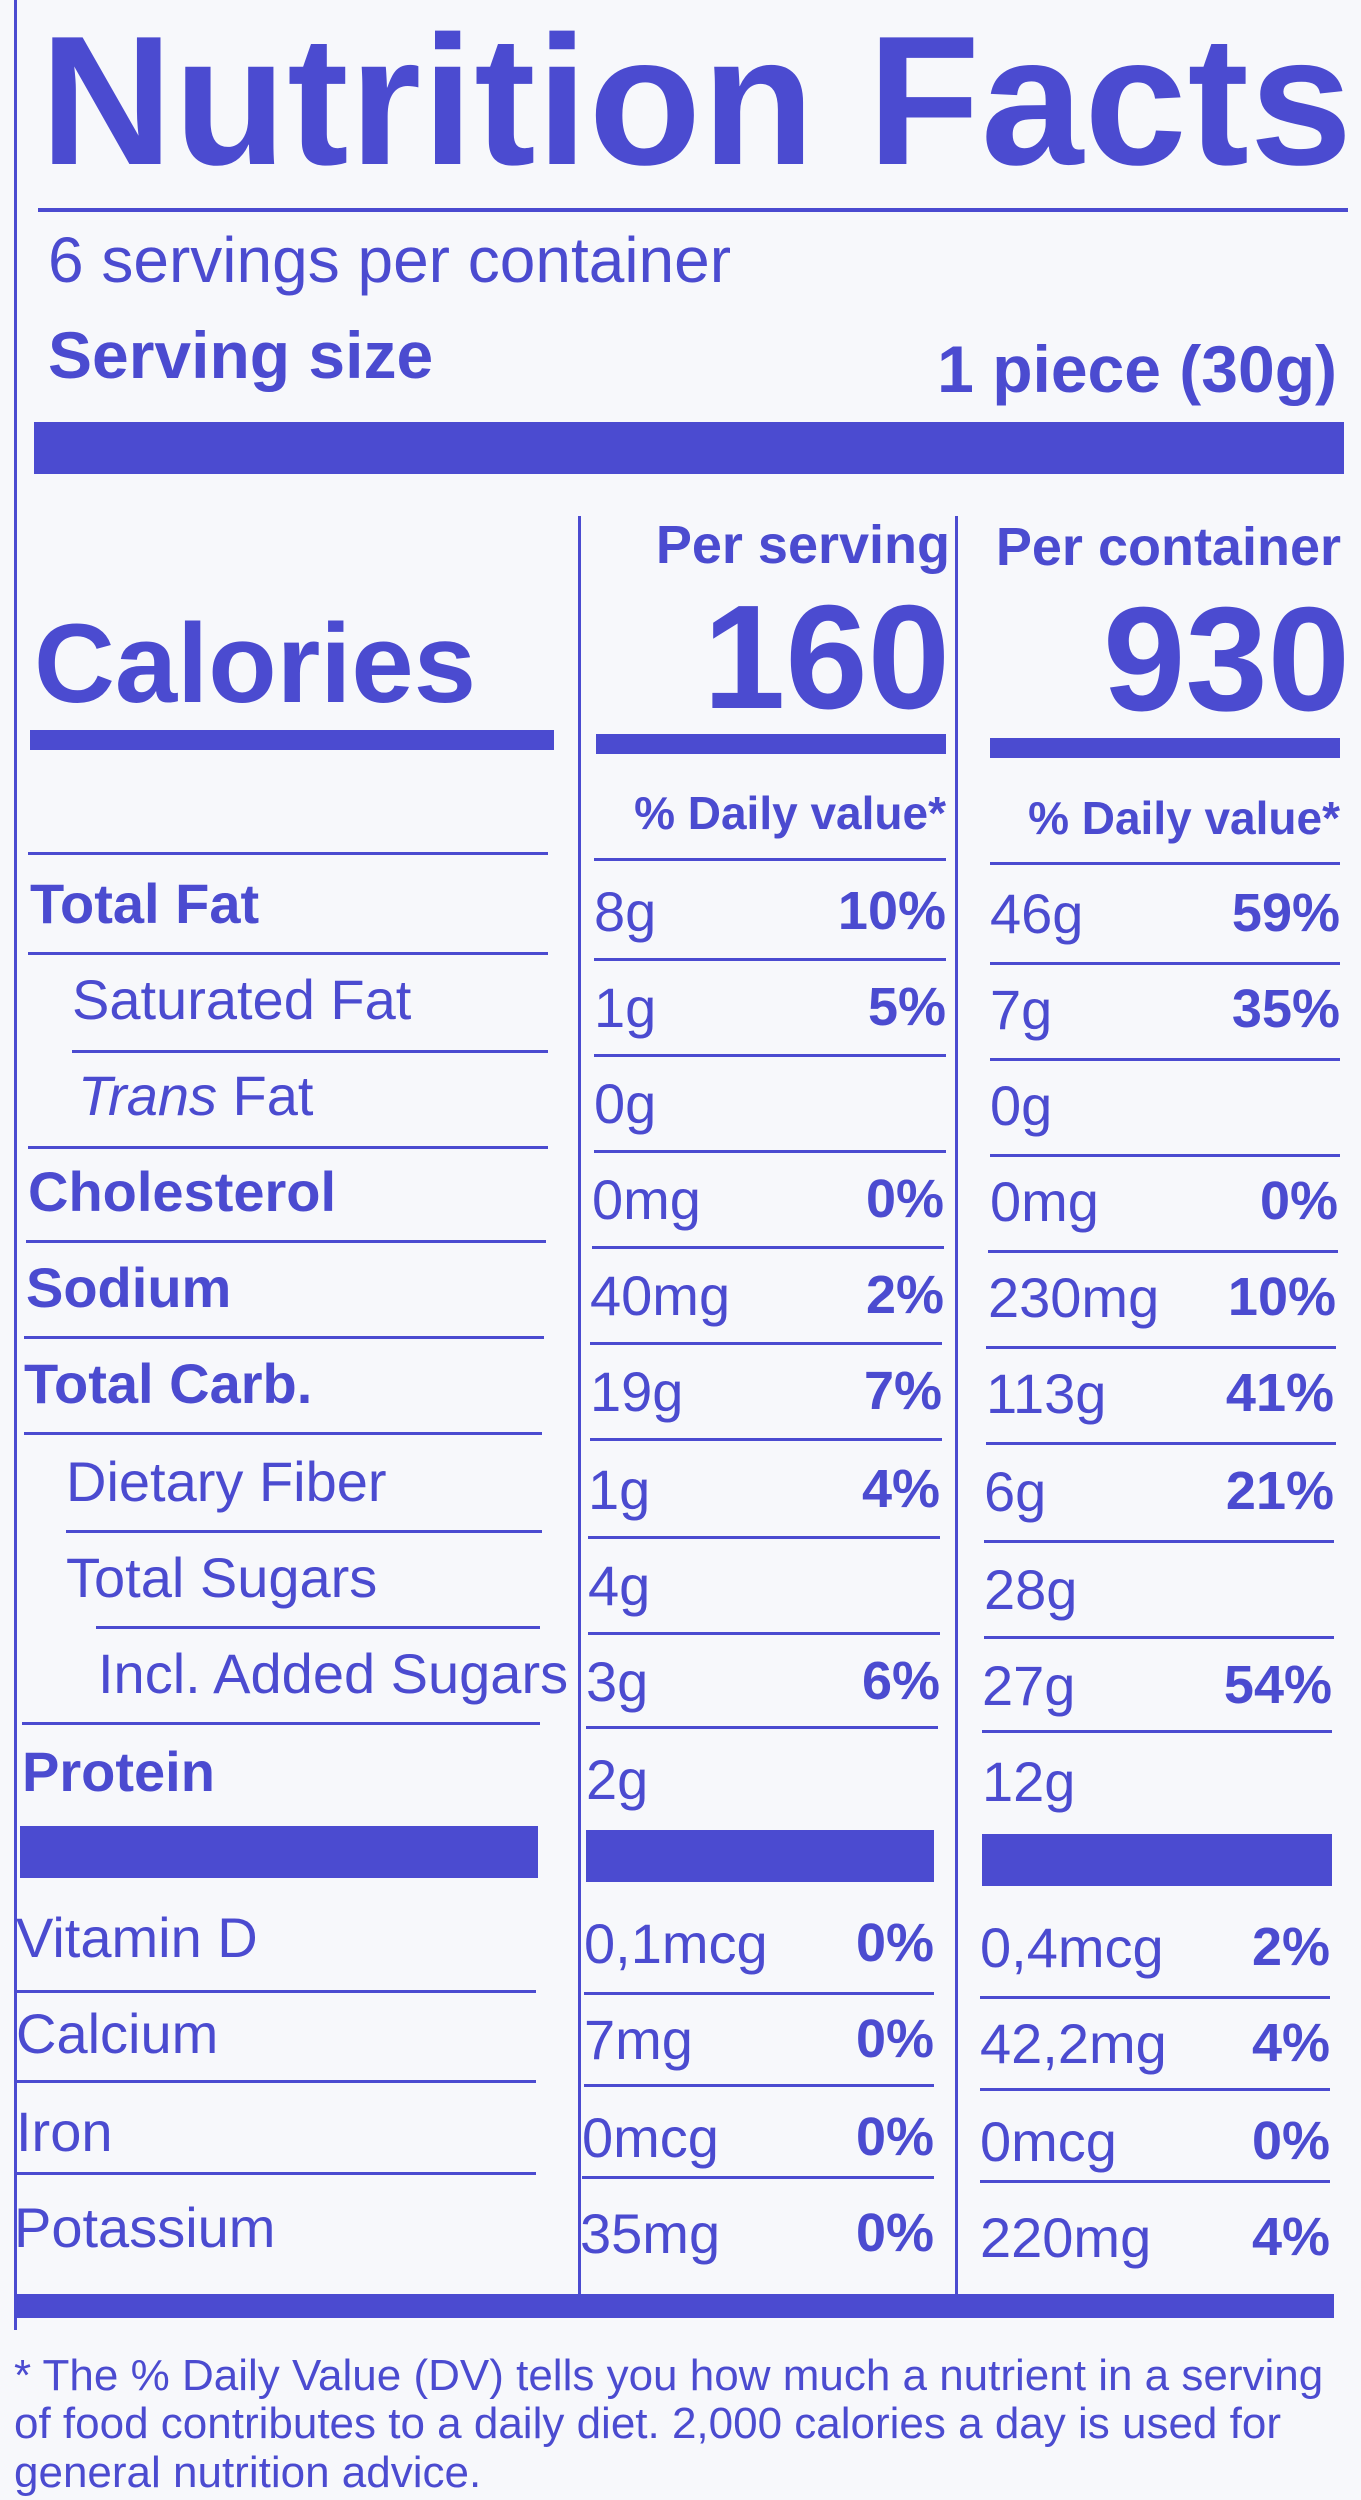 Image resolution: width=1361 pixels, height=2500 pixels. I want to click on vitamin-name: Calcium, so click(117, 2033).